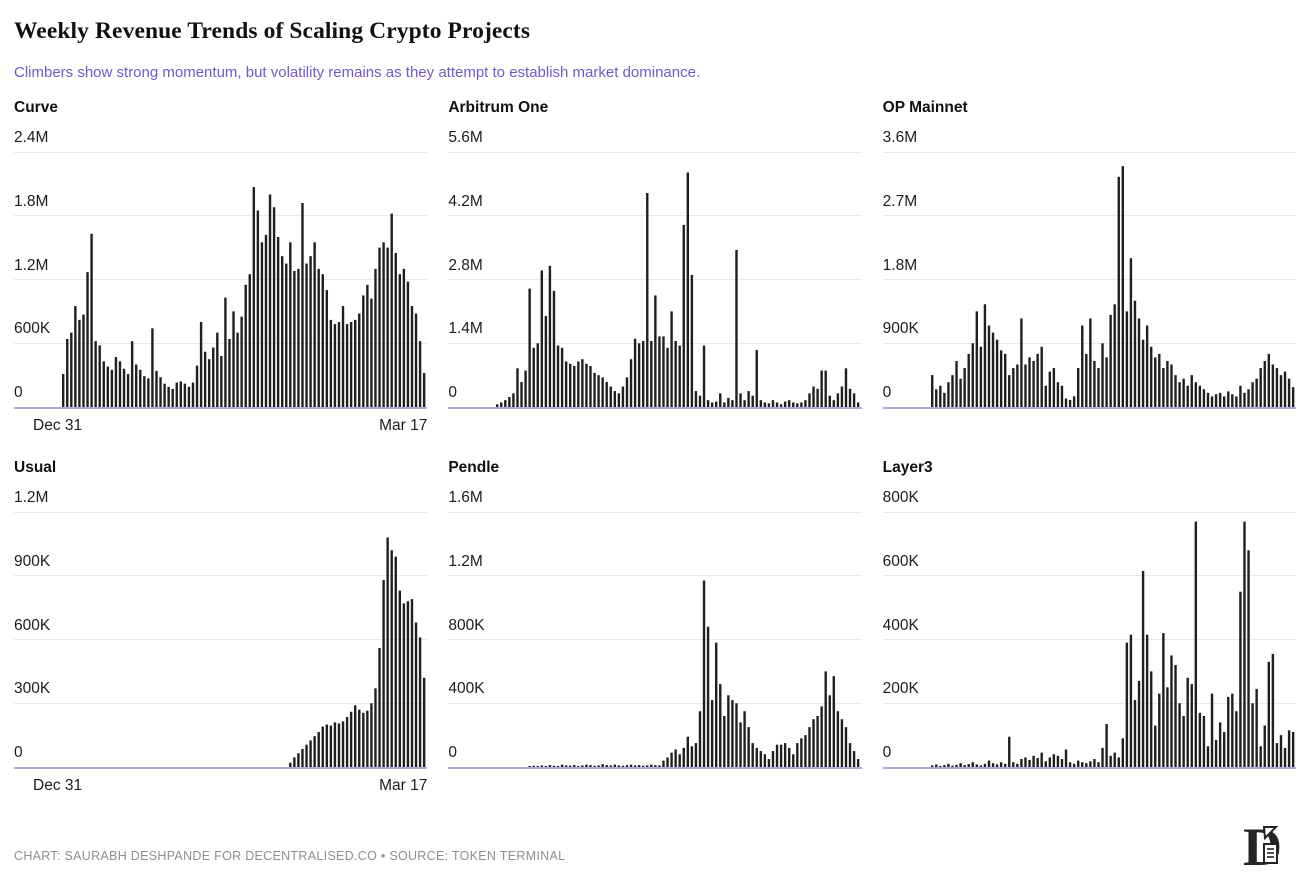 The width and height of the screenshot is (1310, 881). I want to click on x-axis-baseline, so click(655, 408).